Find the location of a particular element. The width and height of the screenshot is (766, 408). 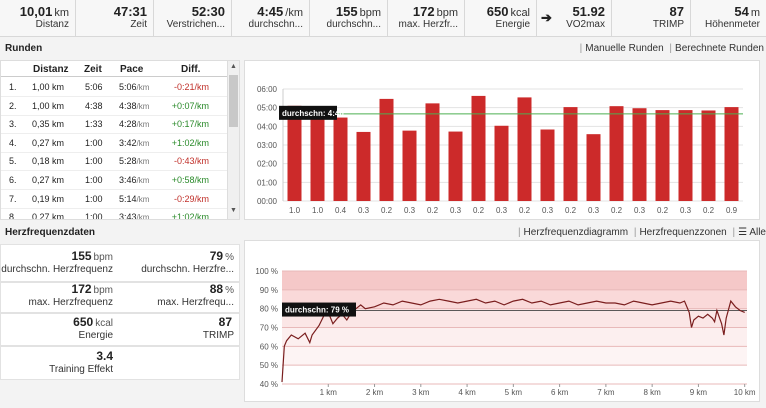

x-tick-label: 6 km is located at coordinates (560, 392).